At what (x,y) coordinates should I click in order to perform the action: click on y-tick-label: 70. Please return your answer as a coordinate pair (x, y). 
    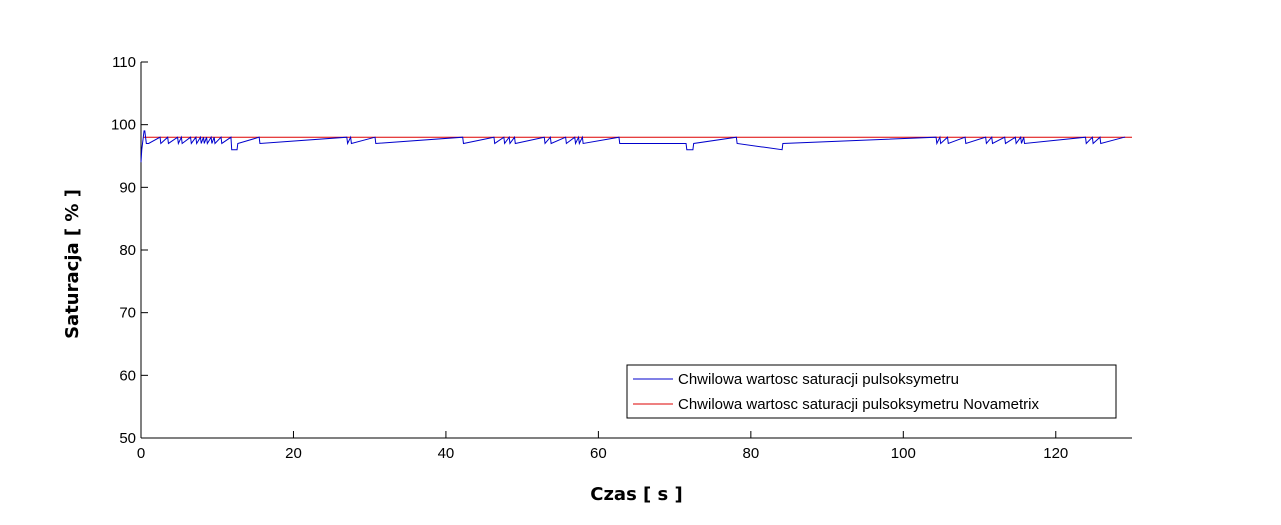
    Looking at the image, I should click on (127, 313).